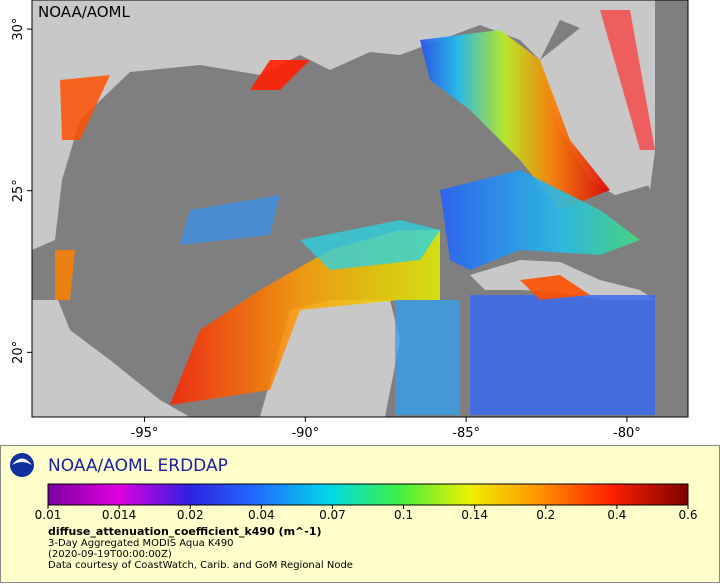  What do you see at coordinates (84, 12) in the screenshot?
I see `watermark: NOAA/AOML` at bounding box center [84, 12].